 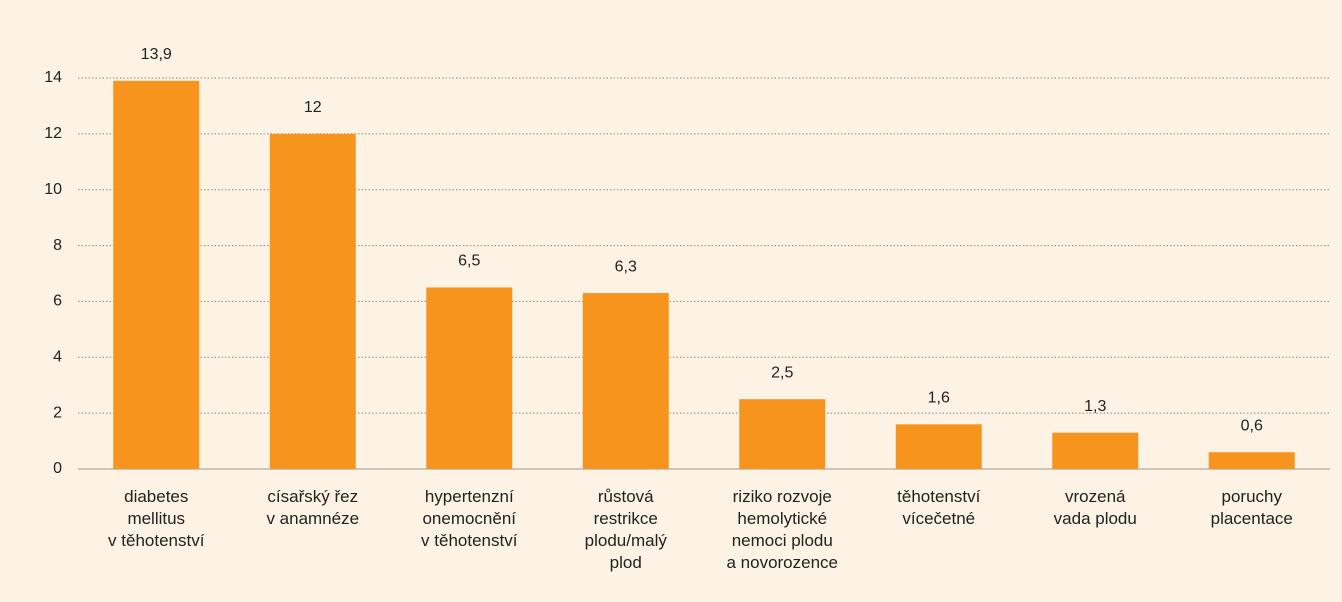 I want to click on value-label: 0,6, so click(x=1252, y=425).